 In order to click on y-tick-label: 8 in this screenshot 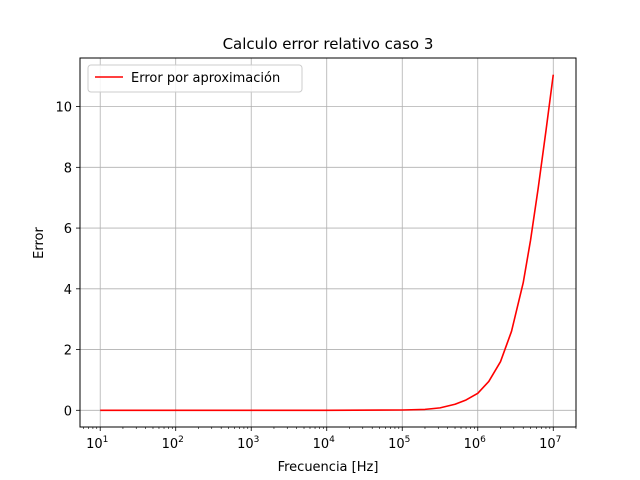, I will do `click(68, 168)`.